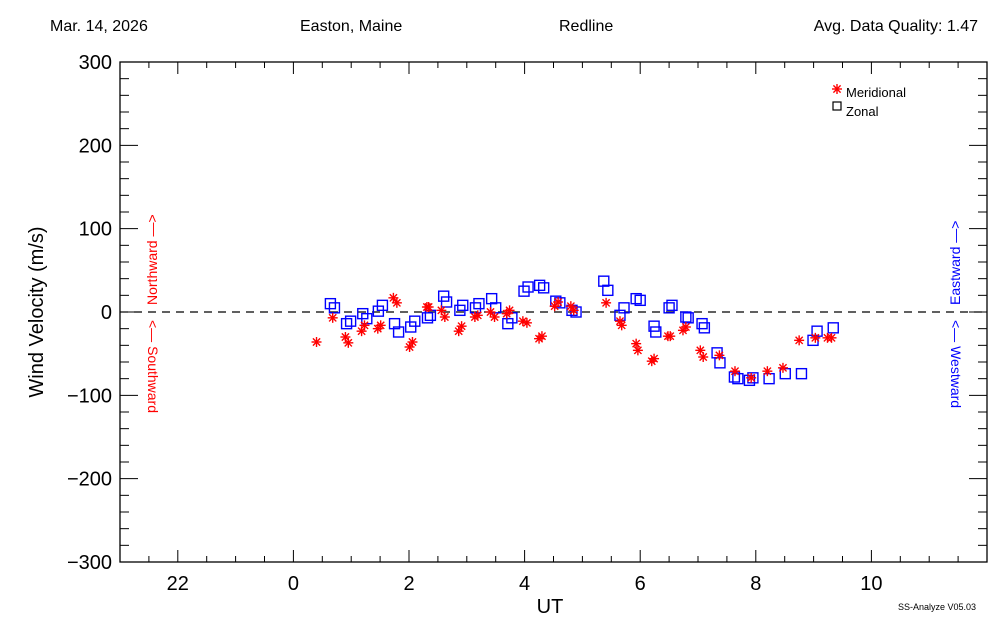  I want to click on header-location: Easton, Maine, so click(351, 26).